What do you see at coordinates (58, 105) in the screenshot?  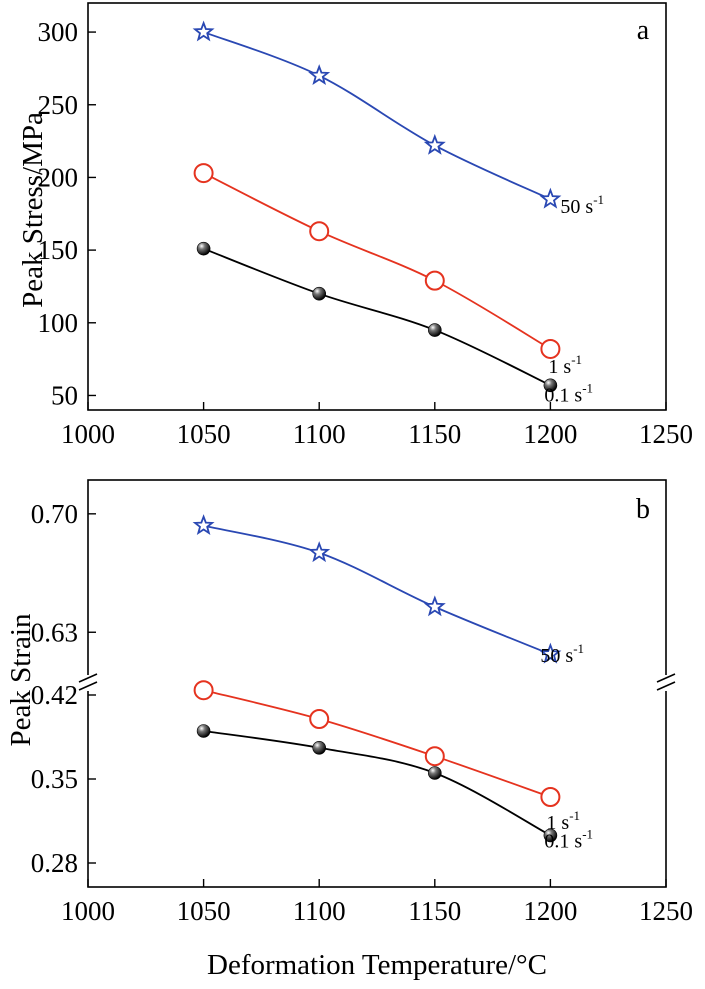 I see `y-tick-label: 250` at bounding box center [58, 105].